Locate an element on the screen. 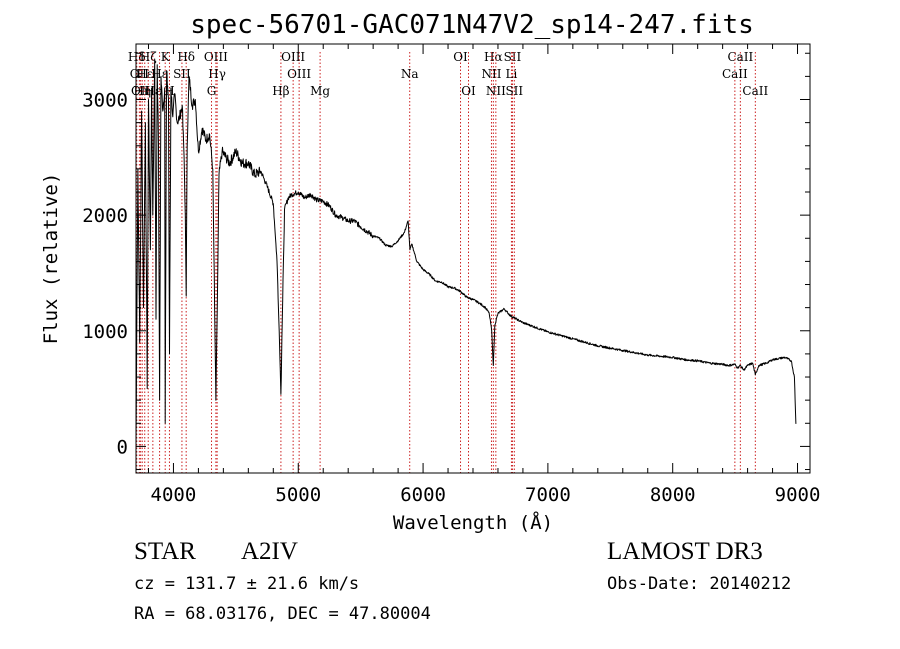 The height and width of the screenshot is (649, 900). y-tick-label: 2000 is located at coordinates (105, 216).